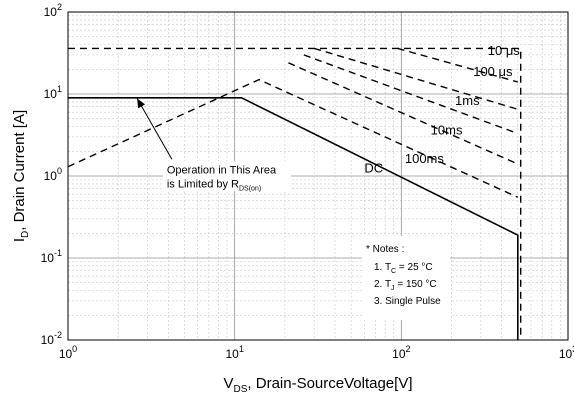 This screenshot has height=397, width=574. What do you see at coordinates (68, 352) in the screenshot?
I see `x-tick-label: 10⁰` at bounding box center [68, 352].